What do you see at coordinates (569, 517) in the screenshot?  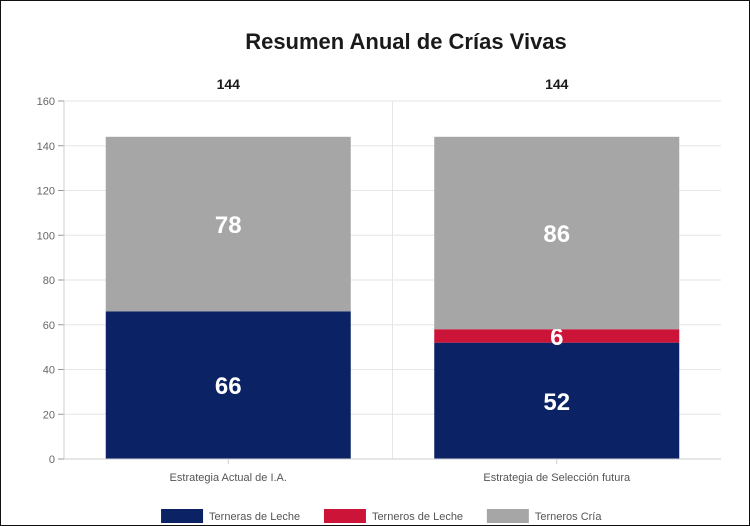 I see `legend-label: Terneros Cría` at bounding box center [569, 517].